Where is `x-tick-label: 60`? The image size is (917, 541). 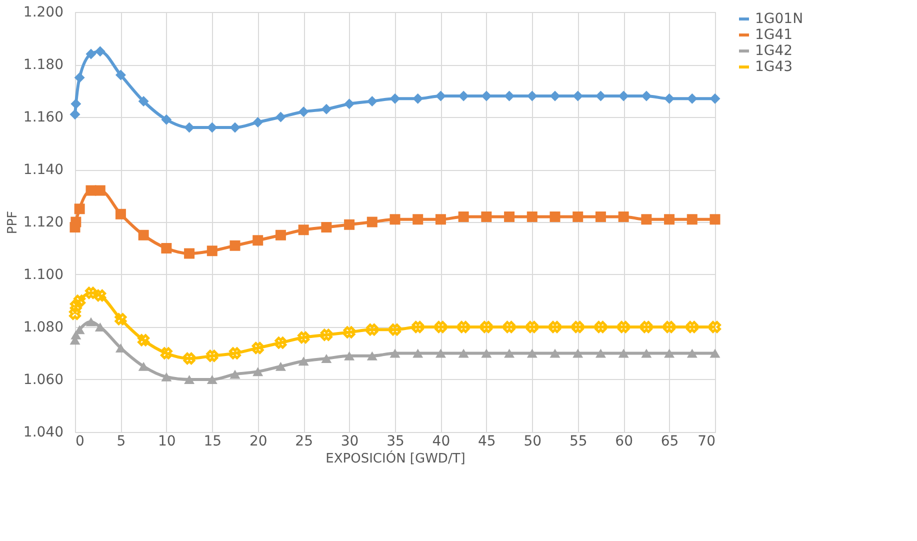 x-tick-label: 60 is located at coordinates (624, 442).